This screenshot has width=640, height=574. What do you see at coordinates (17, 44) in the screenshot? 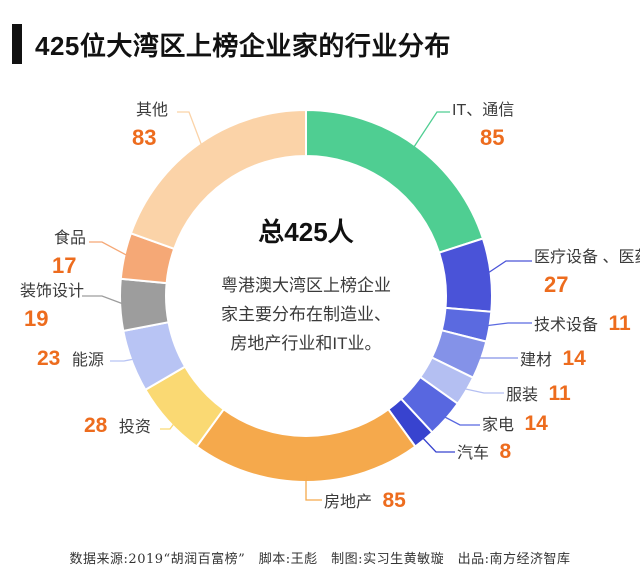
I see `title-accent-bar` at bounding box center [17, 44].